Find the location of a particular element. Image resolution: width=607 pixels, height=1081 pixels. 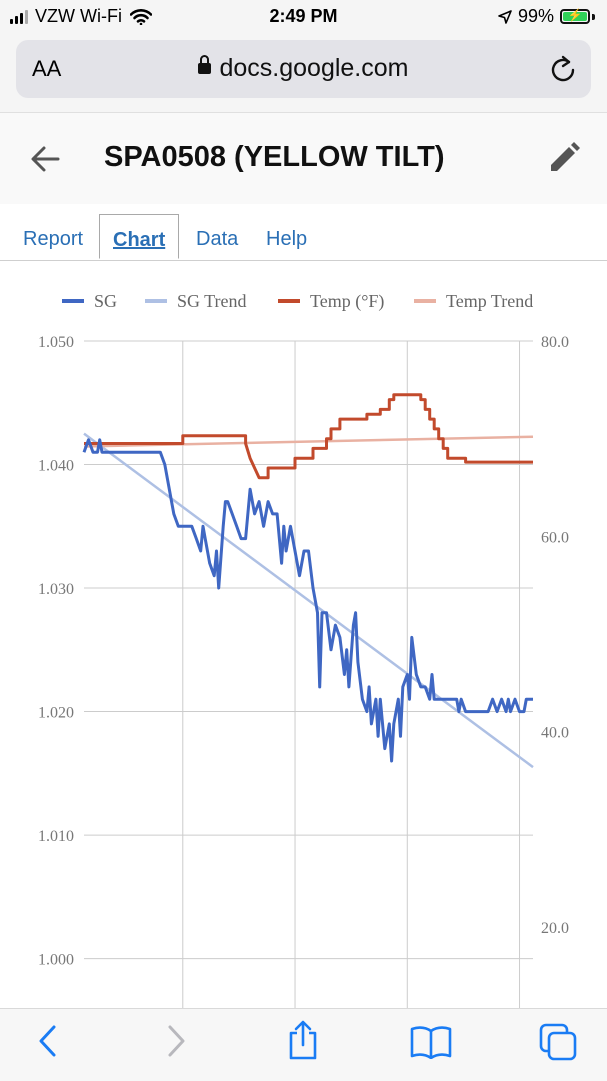

wifi-icon is located at coordinates (140, 16).